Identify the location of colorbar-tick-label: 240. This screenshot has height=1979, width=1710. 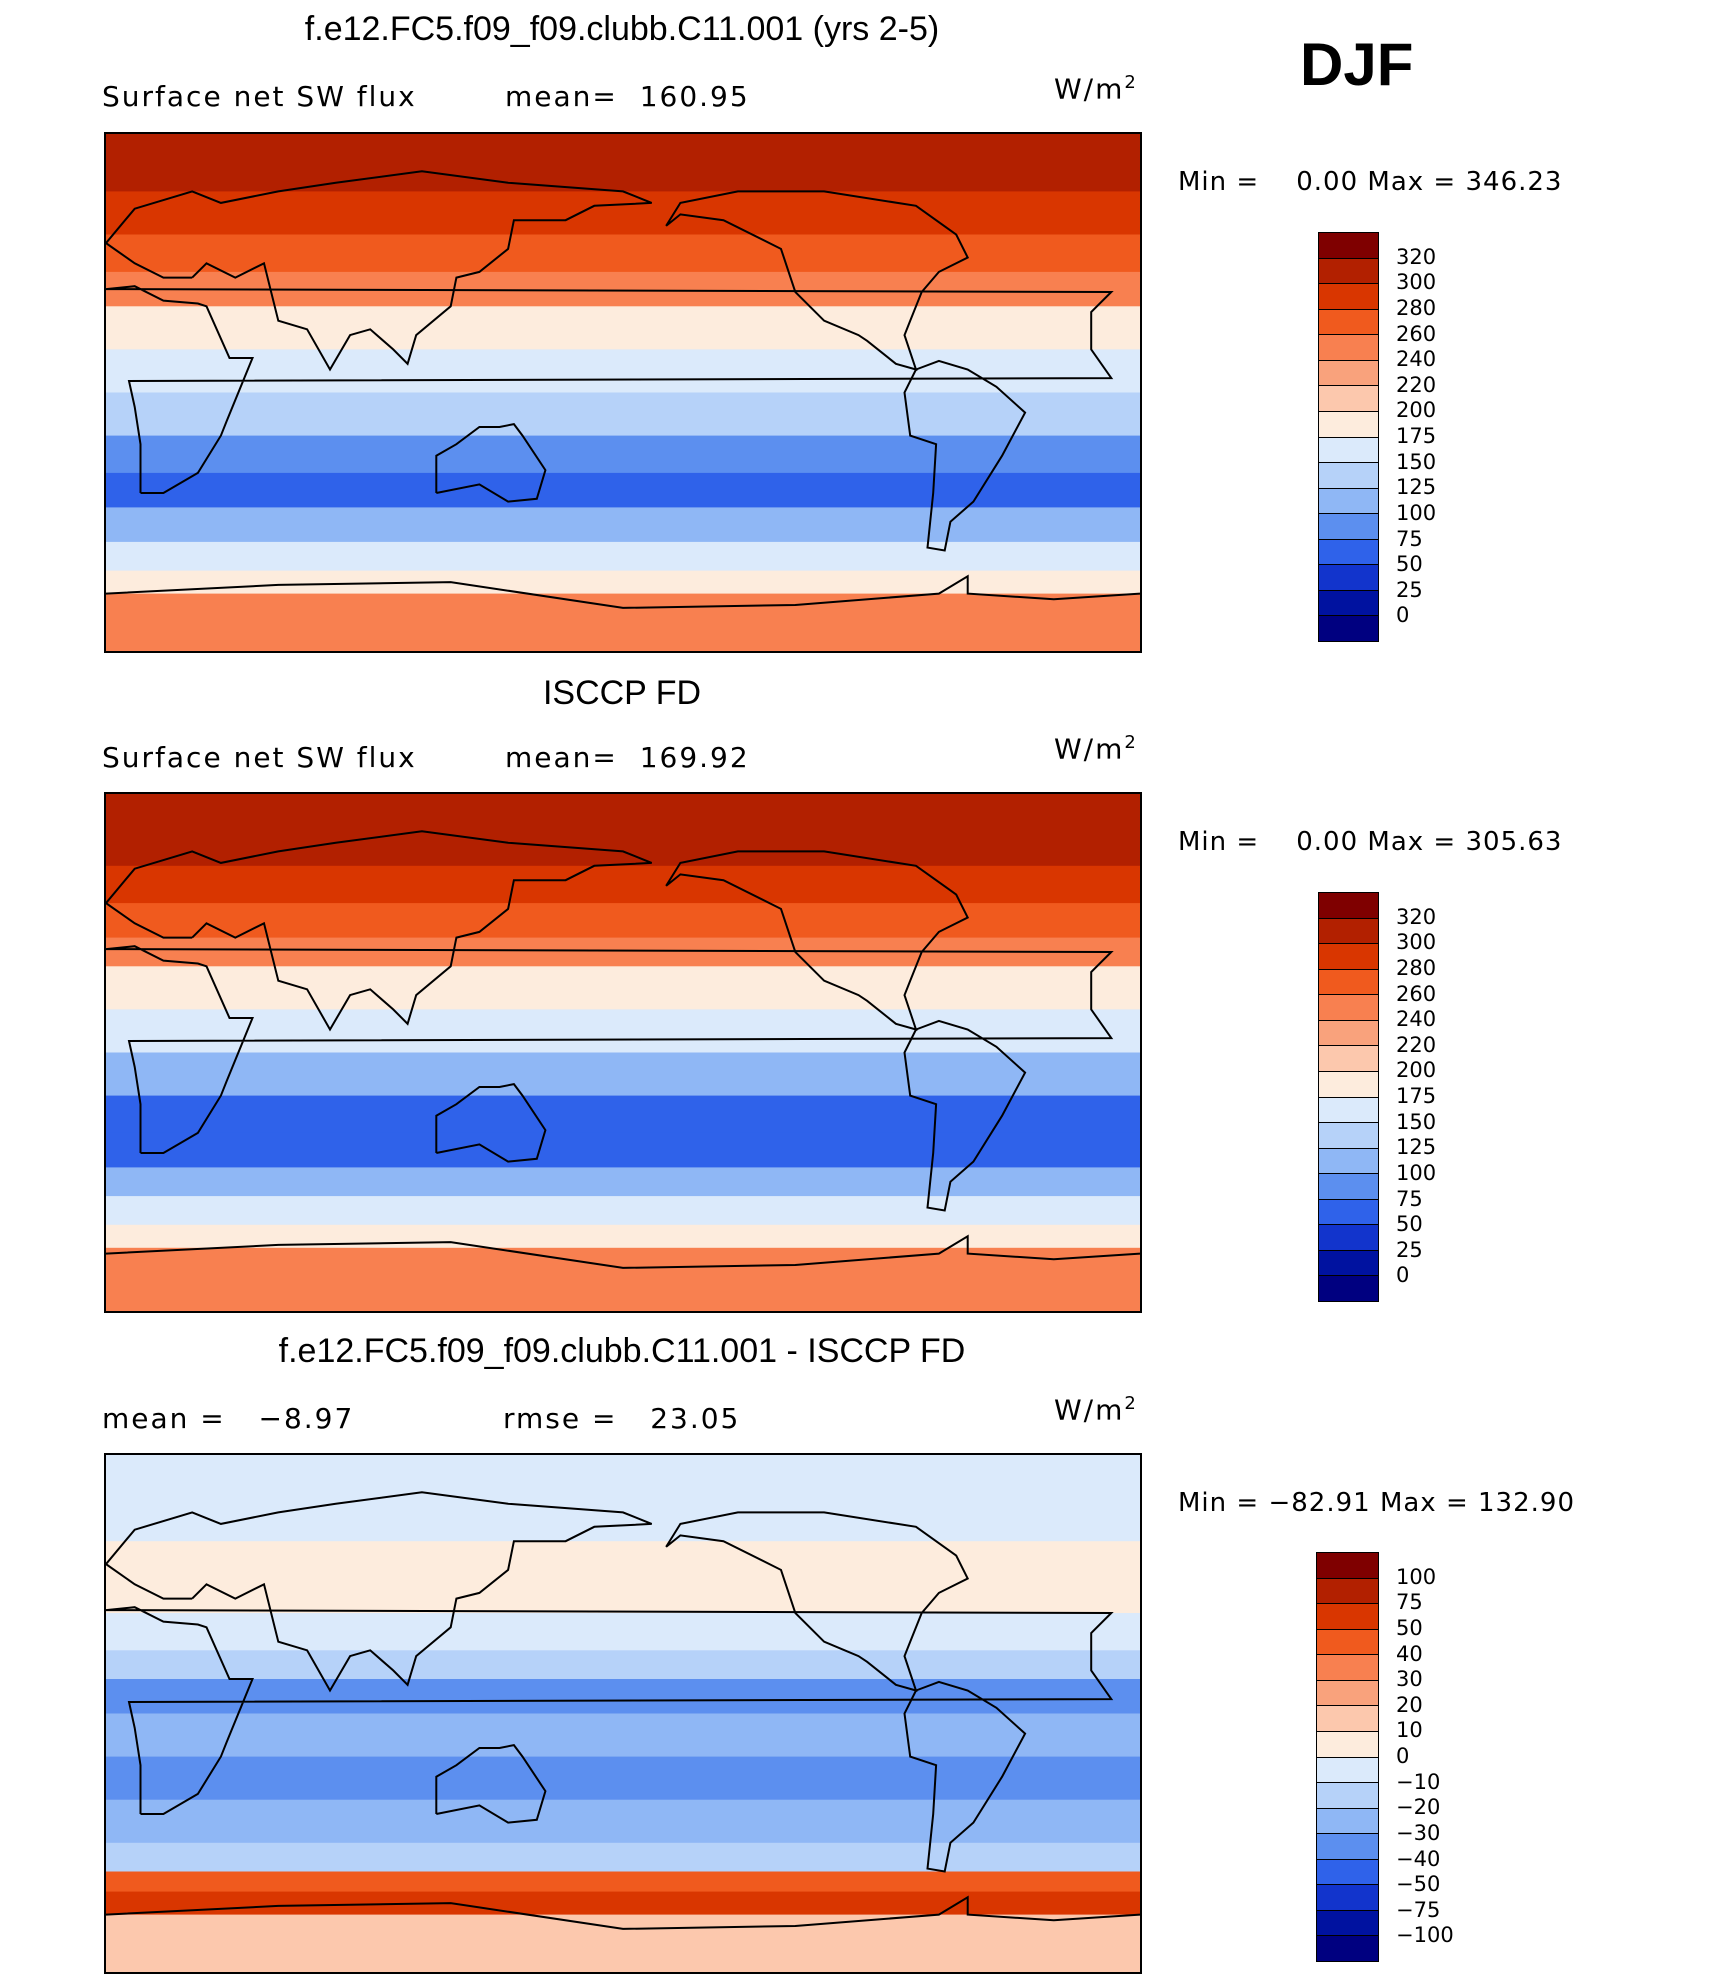
(1416, 1019).